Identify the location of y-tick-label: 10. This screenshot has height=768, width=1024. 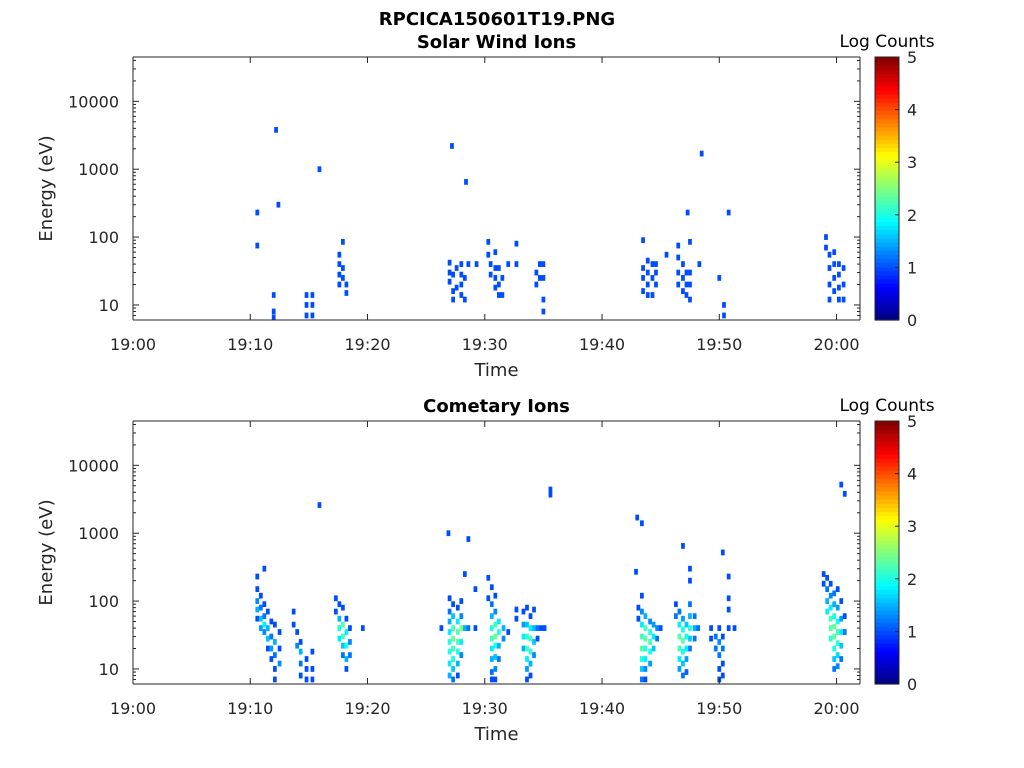
(109, 305).